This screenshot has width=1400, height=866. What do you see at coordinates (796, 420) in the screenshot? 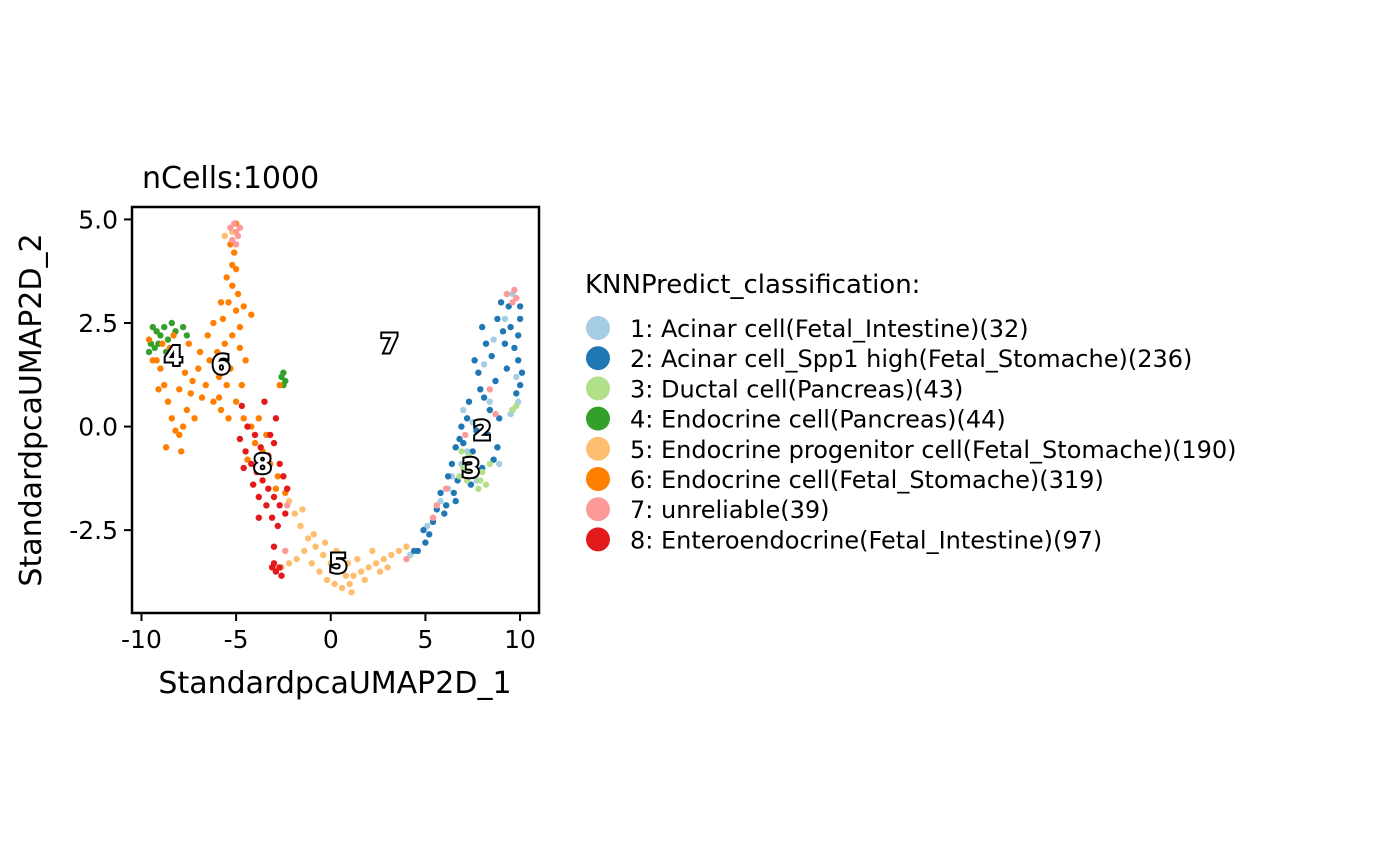
I see `legend-item: 4: Endocrine cell(Pancreas)(44)` at bounding box center [796, 420].